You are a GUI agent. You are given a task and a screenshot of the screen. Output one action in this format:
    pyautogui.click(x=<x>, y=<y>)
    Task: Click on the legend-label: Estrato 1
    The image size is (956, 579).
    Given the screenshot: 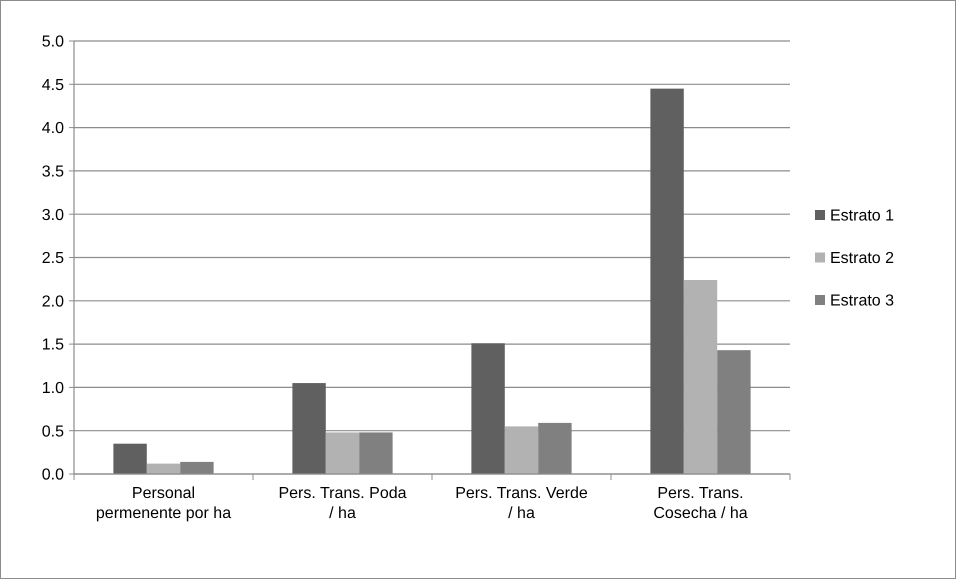 What is the action you would take?
    pyautogui.click(x=862, y=216)
    